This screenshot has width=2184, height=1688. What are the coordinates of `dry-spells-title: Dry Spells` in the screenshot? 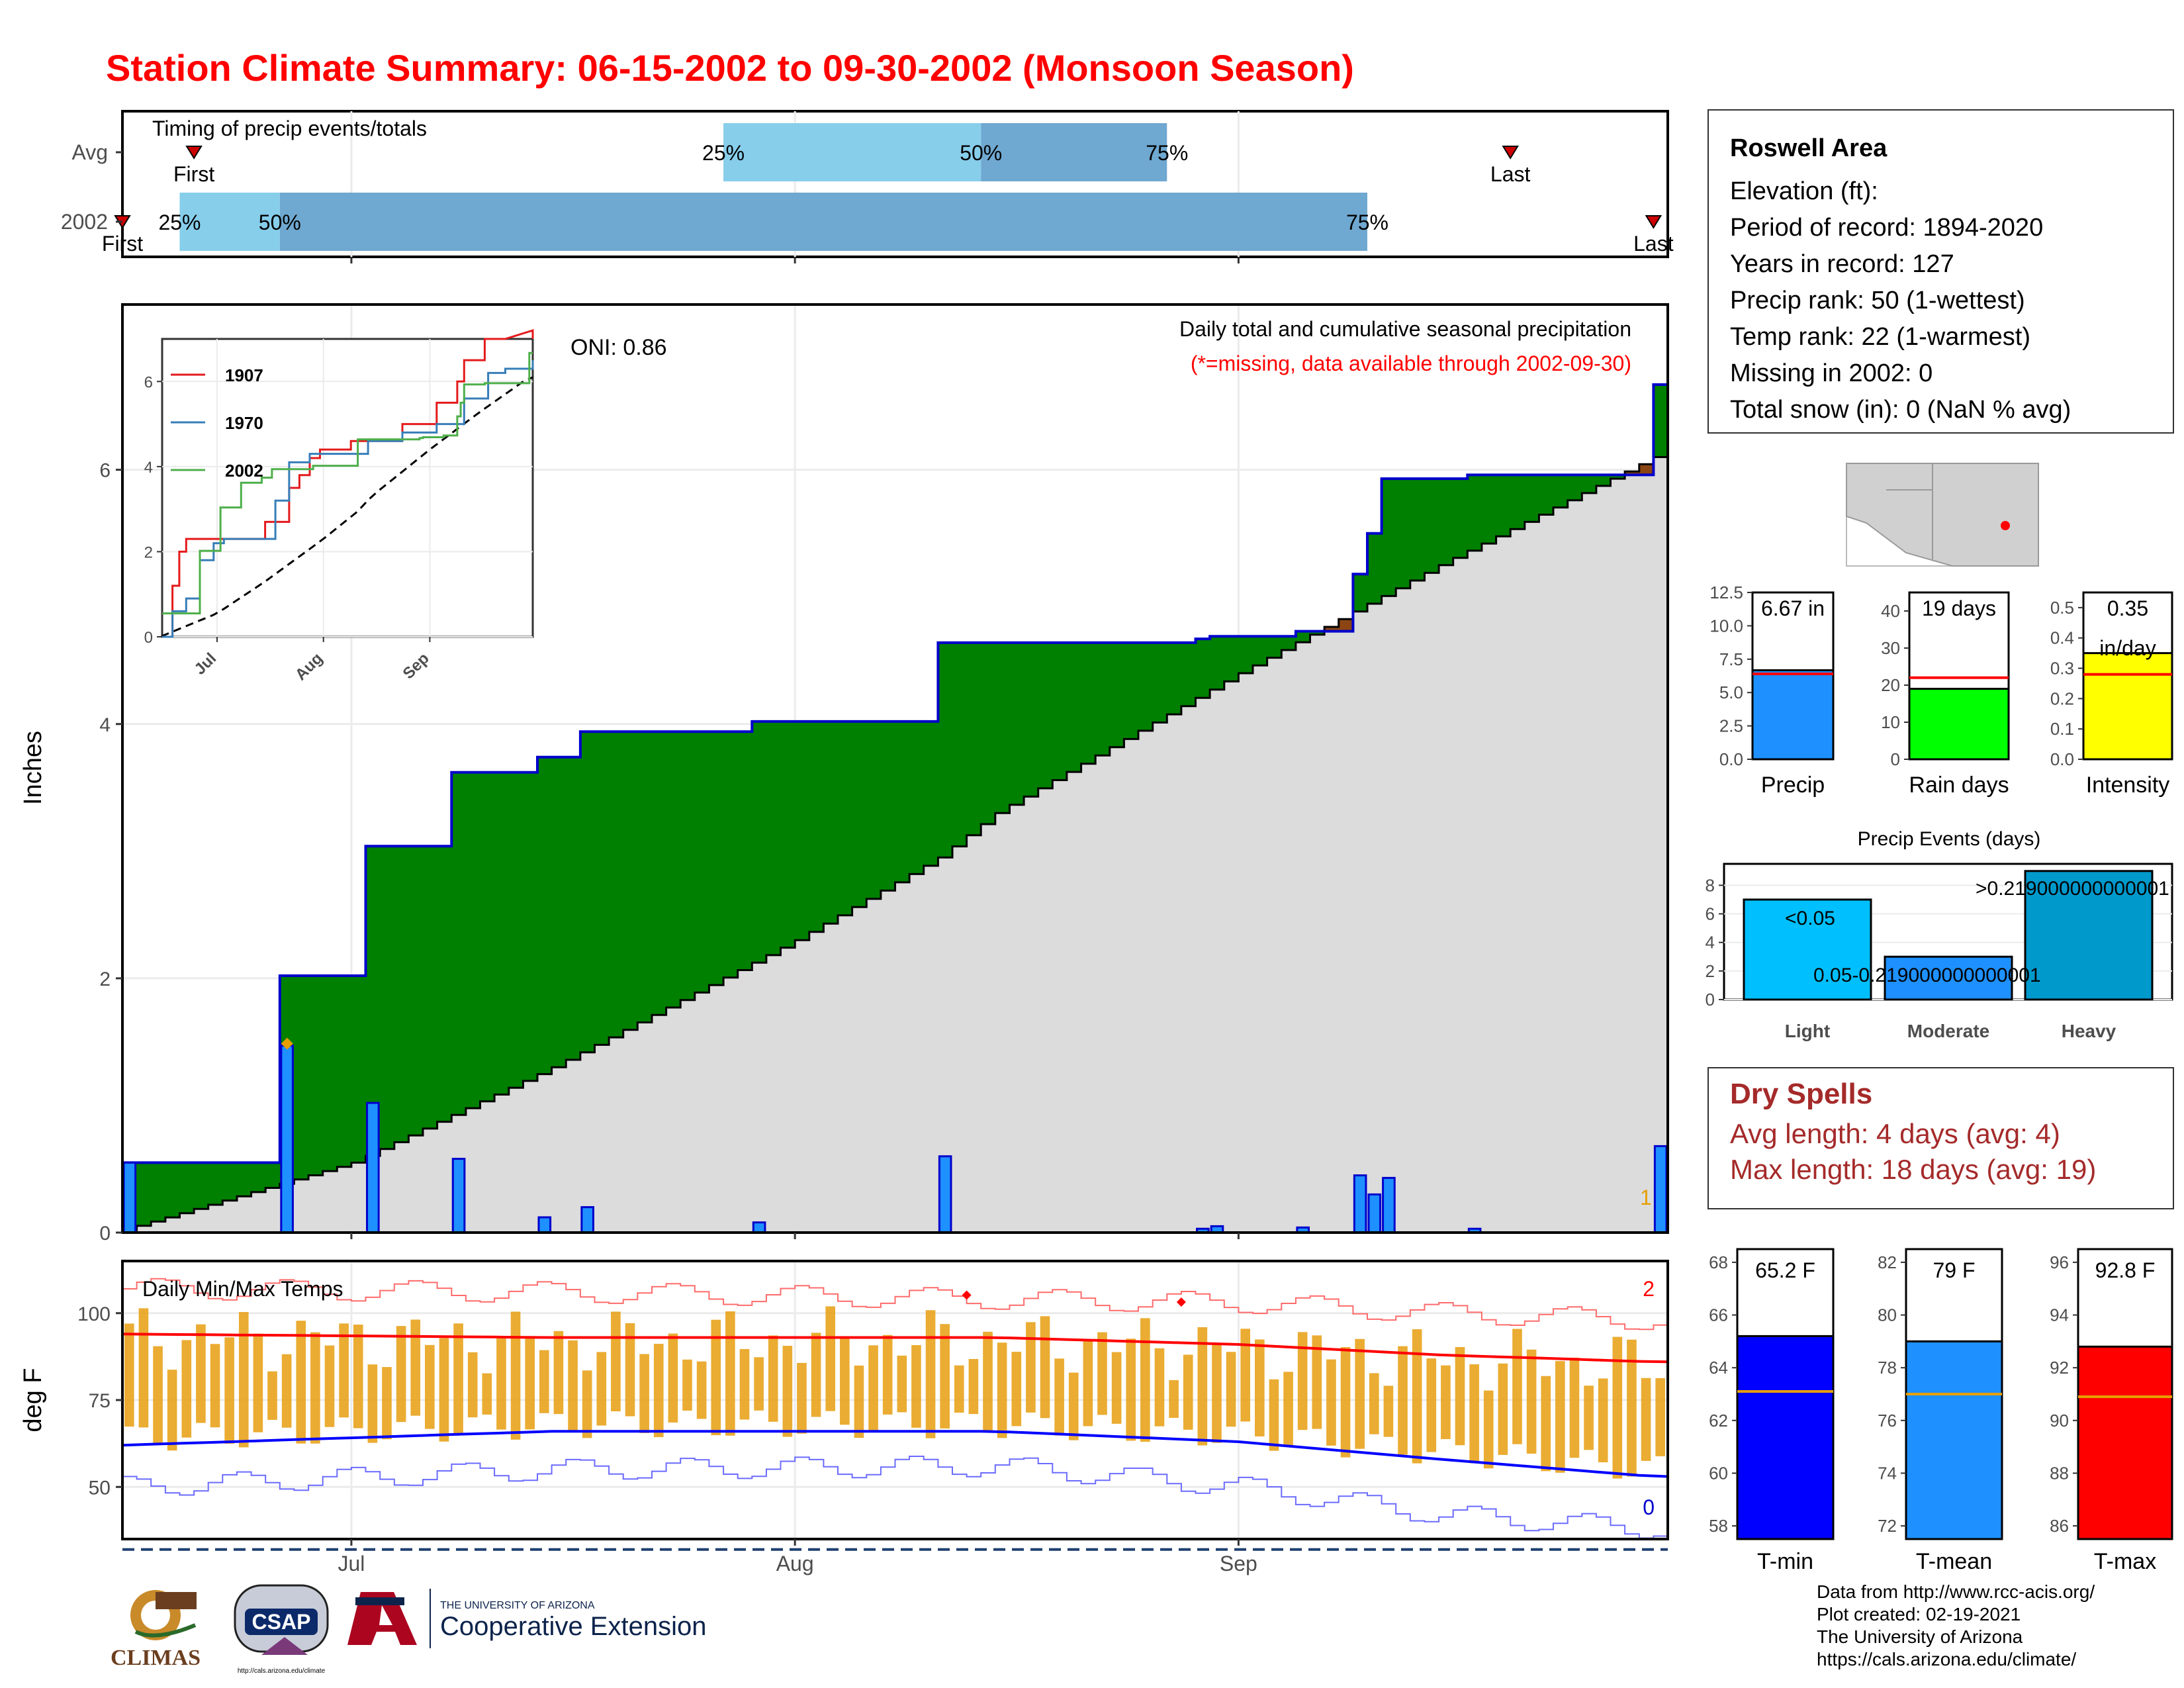 It's located at (1801, 1094).